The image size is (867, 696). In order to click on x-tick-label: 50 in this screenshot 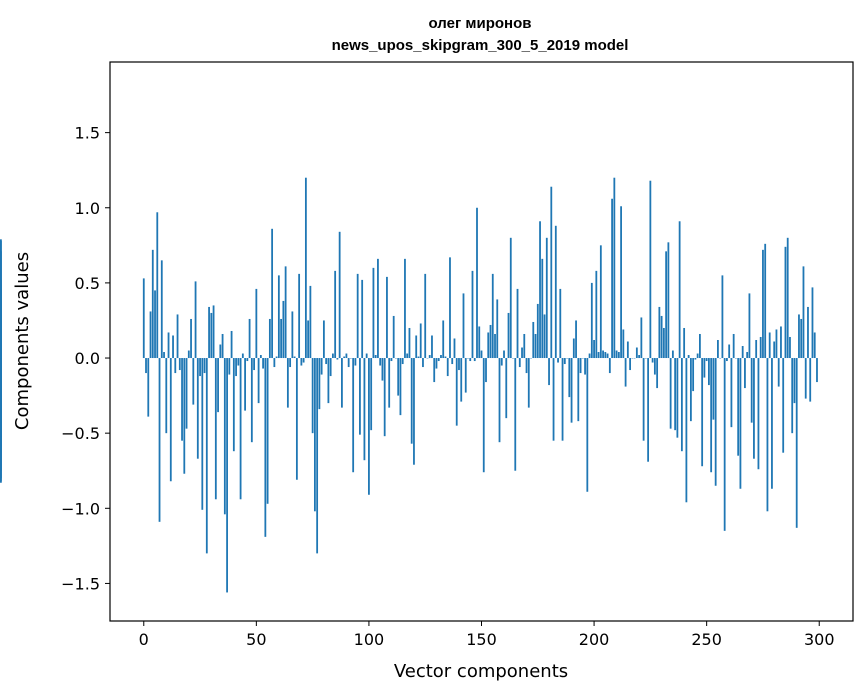, I will do `click(256, 639)`.